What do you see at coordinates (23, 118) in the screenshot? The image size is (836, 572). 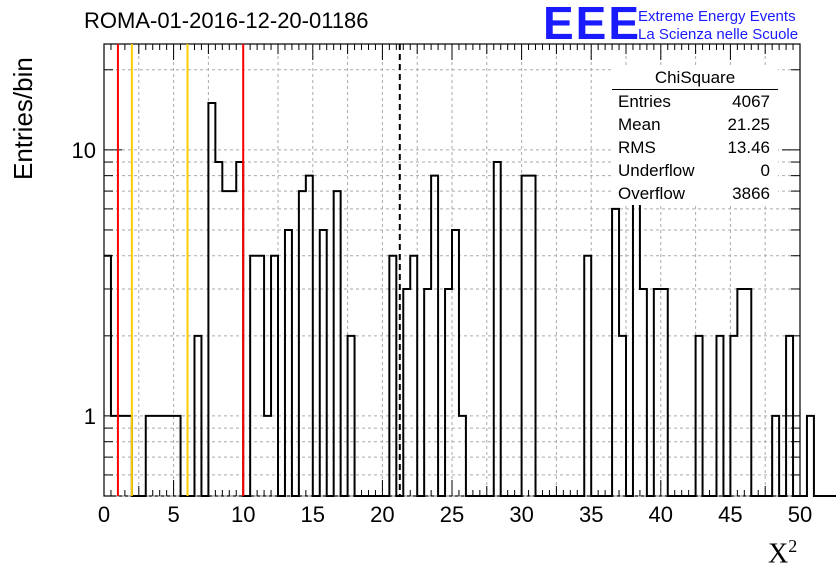 I see `y-axis-label: Entries/bin` at bounding box center [23, 118].